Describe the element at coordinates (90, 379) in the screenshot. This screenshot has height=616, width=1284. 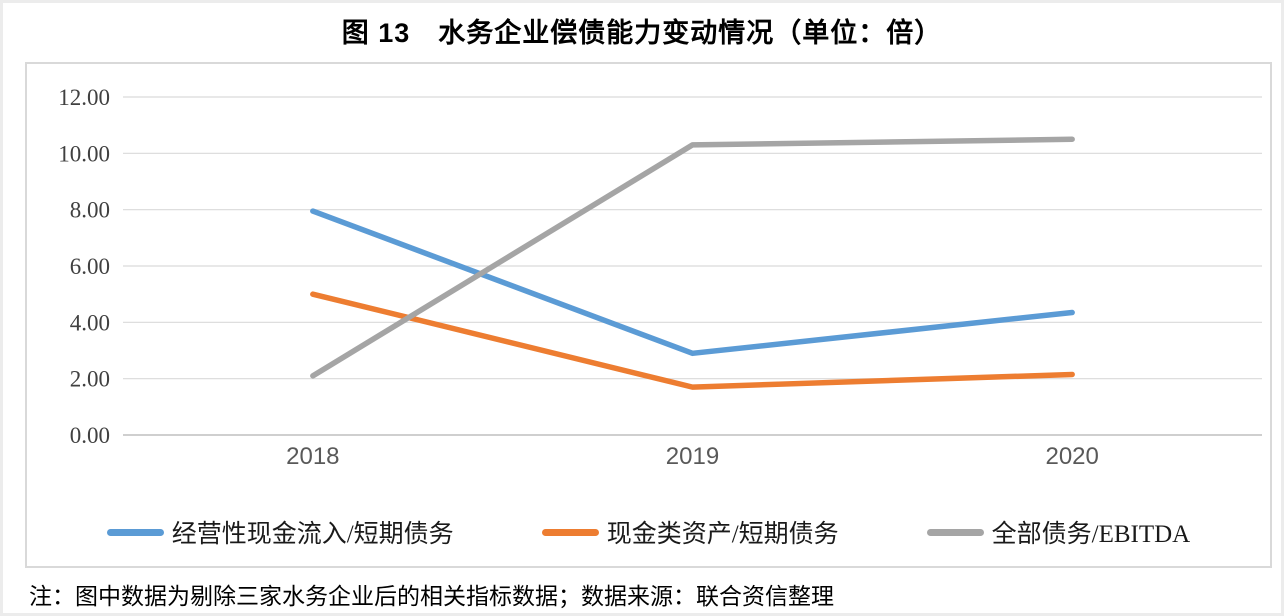
I see `y-tick-label: 2.00` at that location.